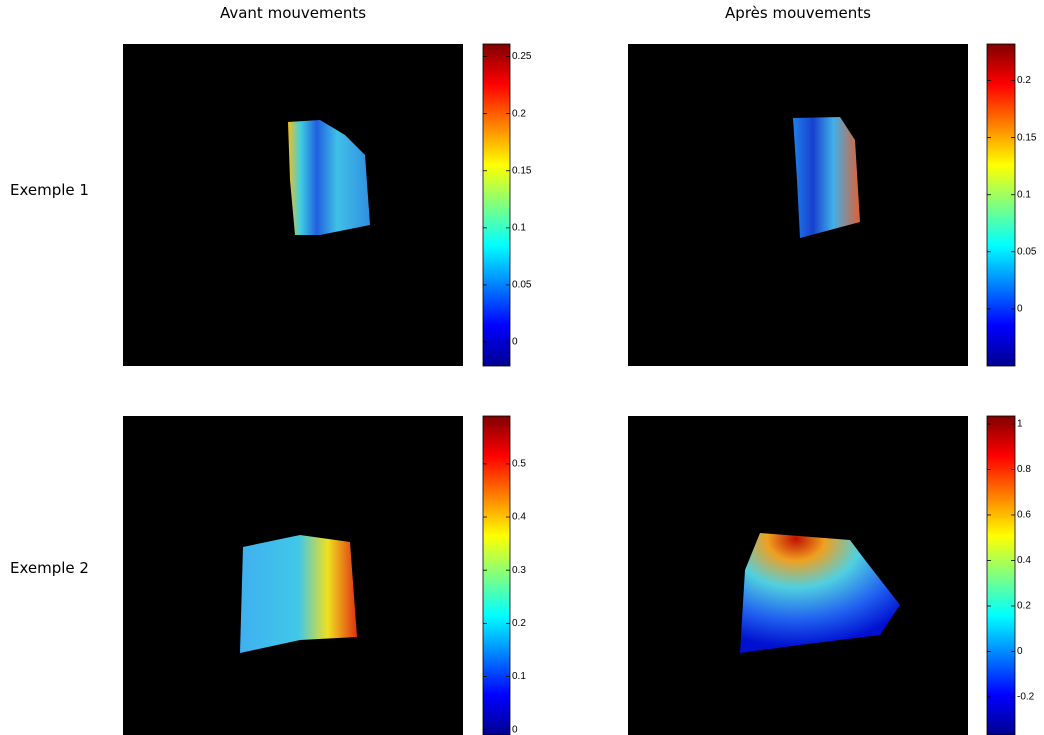 The width and height of the screenshot is (1044, 735). What do you see at coordinates (519, 570) in the screenshot?
I see `colorbar-tick-label: 0.3` at bounding box center [519, 570].